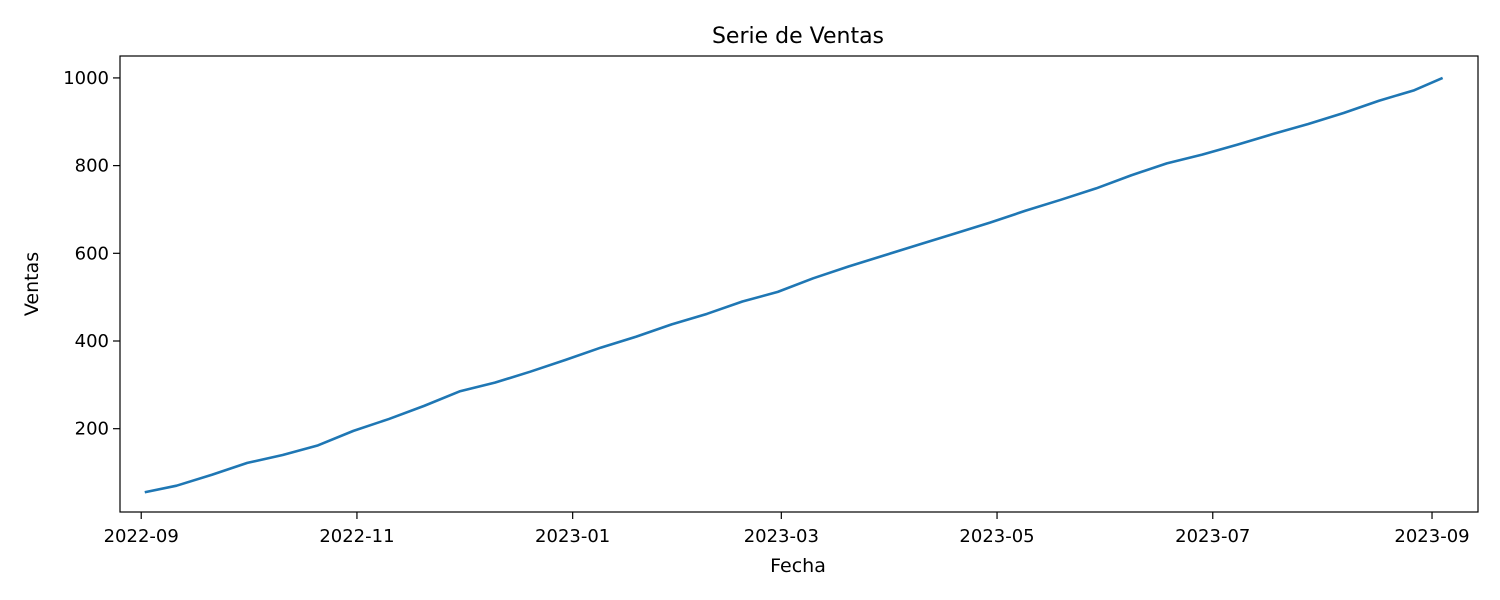 The image size is (1500, 600). I want to click on y-tick-label: 1000, so click(86, 78).